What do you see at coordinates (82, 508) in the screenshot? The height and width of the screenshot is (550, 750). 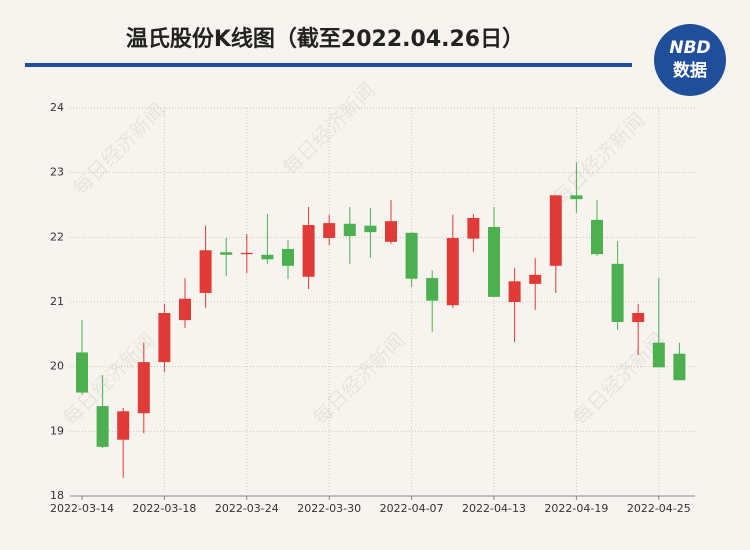 I see `x-tick-label: 2022-03-14` at bounding box center [82, 508].